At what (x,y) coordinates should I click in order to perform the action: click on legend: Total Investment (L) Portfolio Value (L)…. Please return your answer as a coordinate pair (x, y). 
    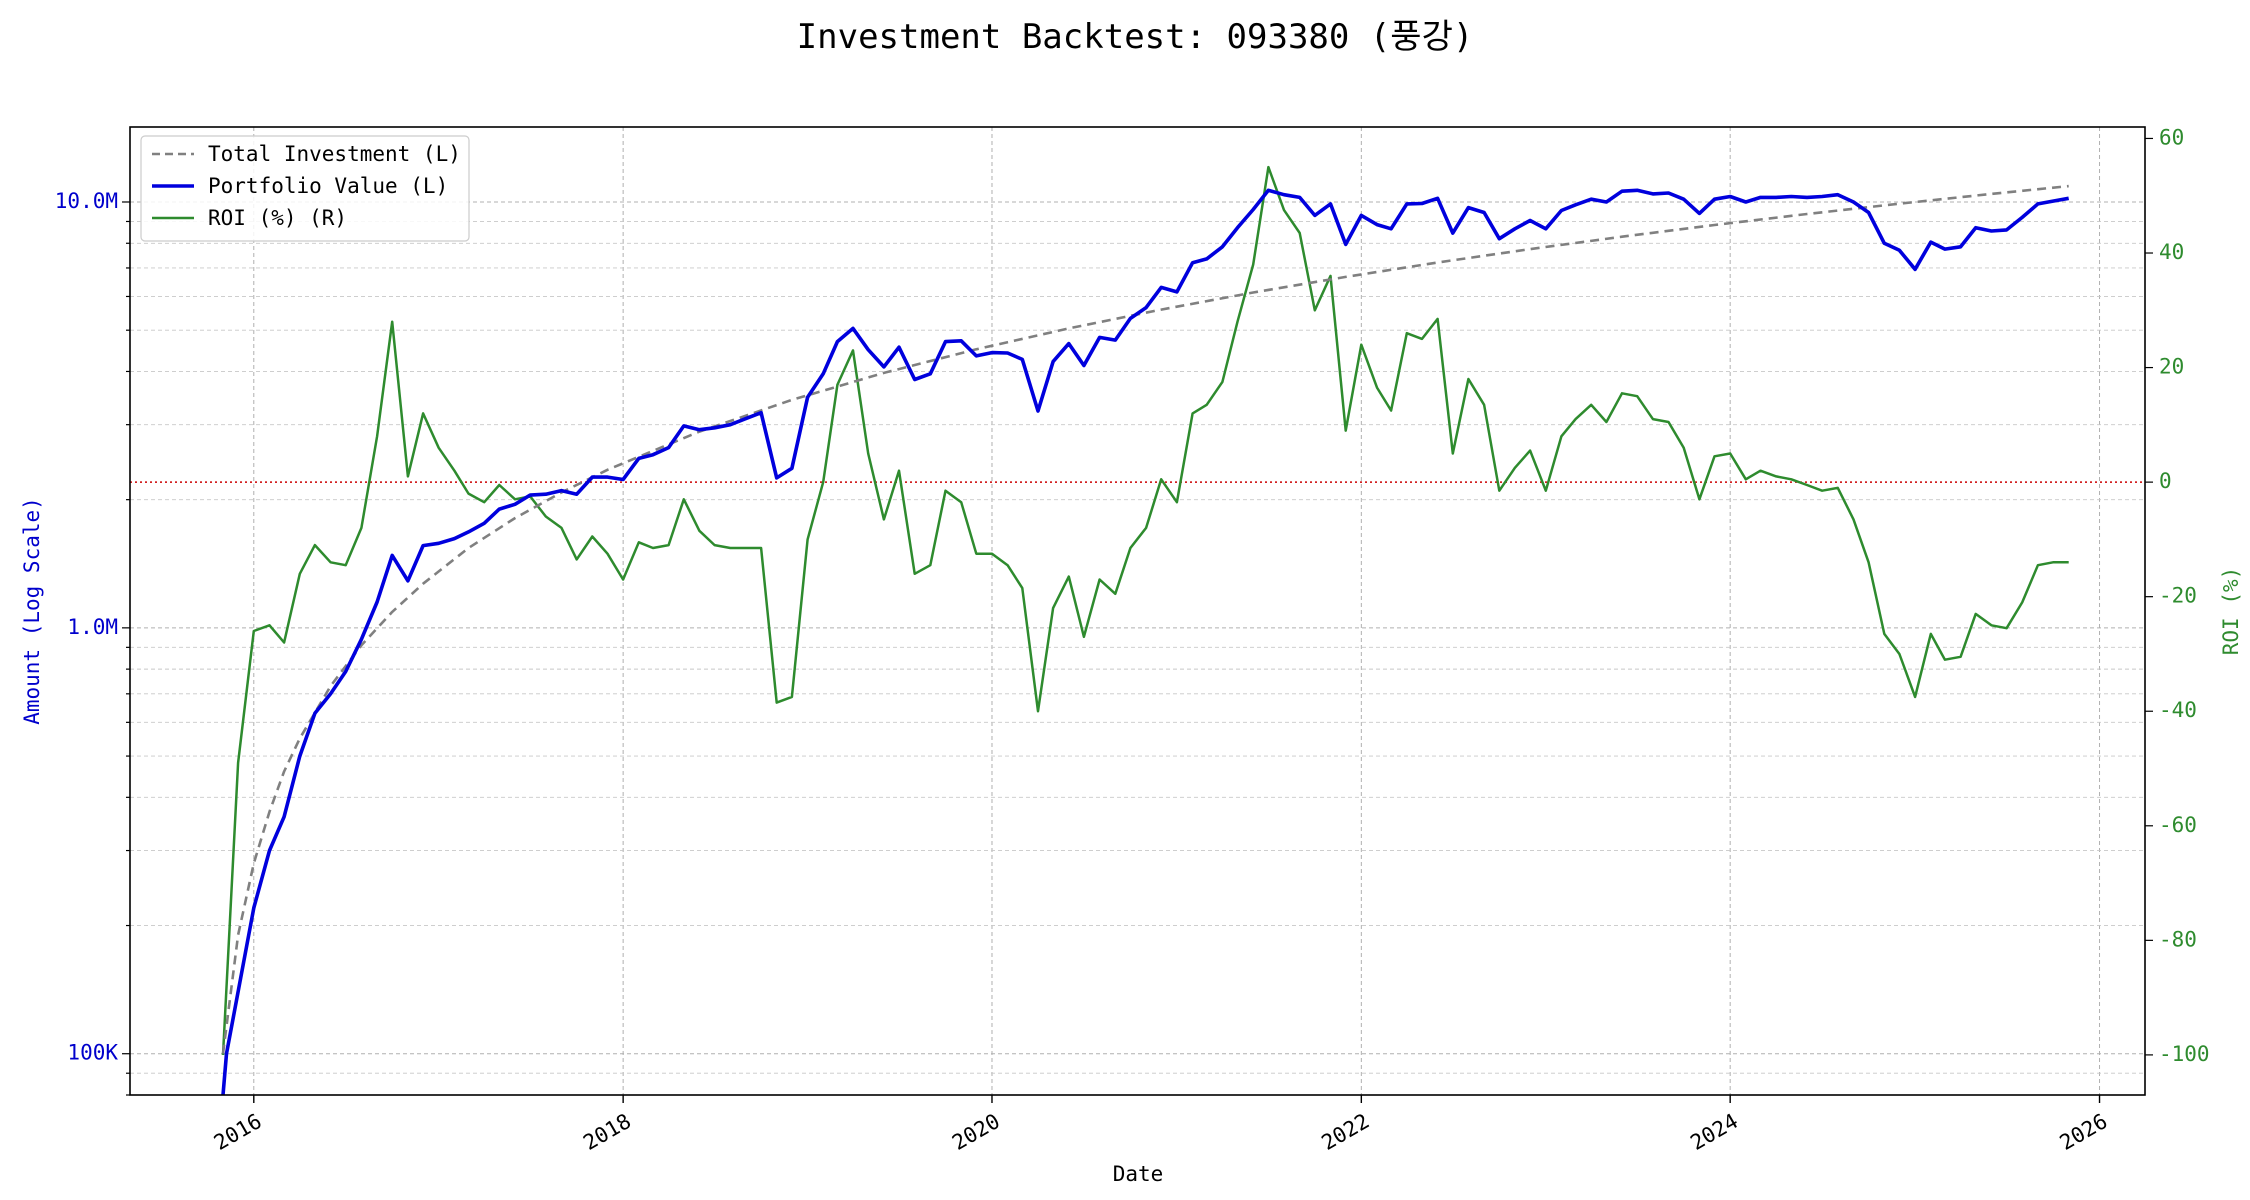
    Looking at the image, I should click on (305, 188).